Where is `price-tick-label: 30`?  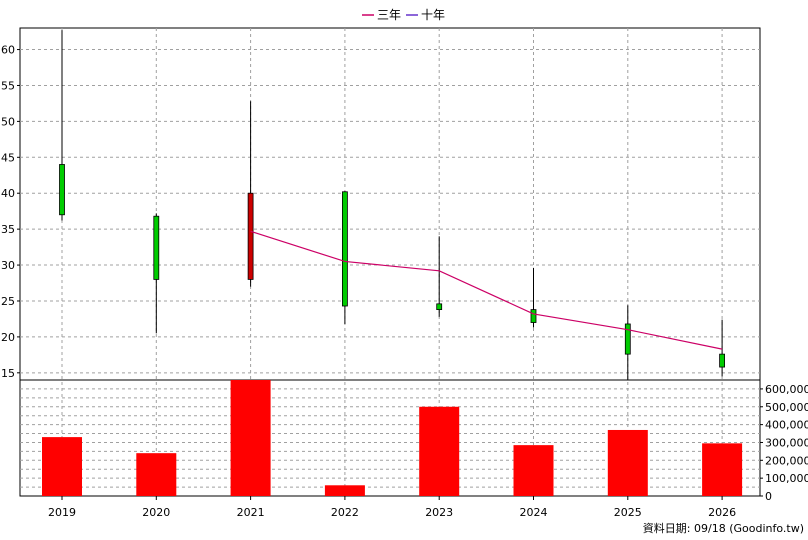 price-tick-label: 30 is located at coordinates (8, 265).